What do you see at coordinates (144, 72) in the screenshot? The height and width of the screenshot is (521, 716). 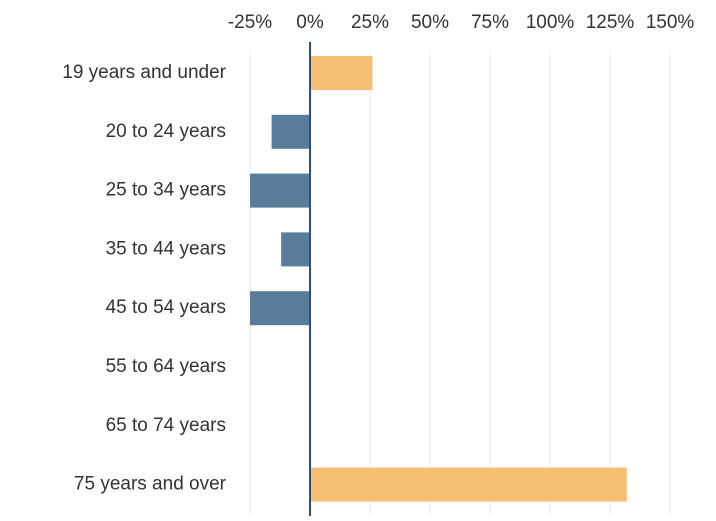 I see `category-label: 19 years and under` at bounding box center [144, 72].